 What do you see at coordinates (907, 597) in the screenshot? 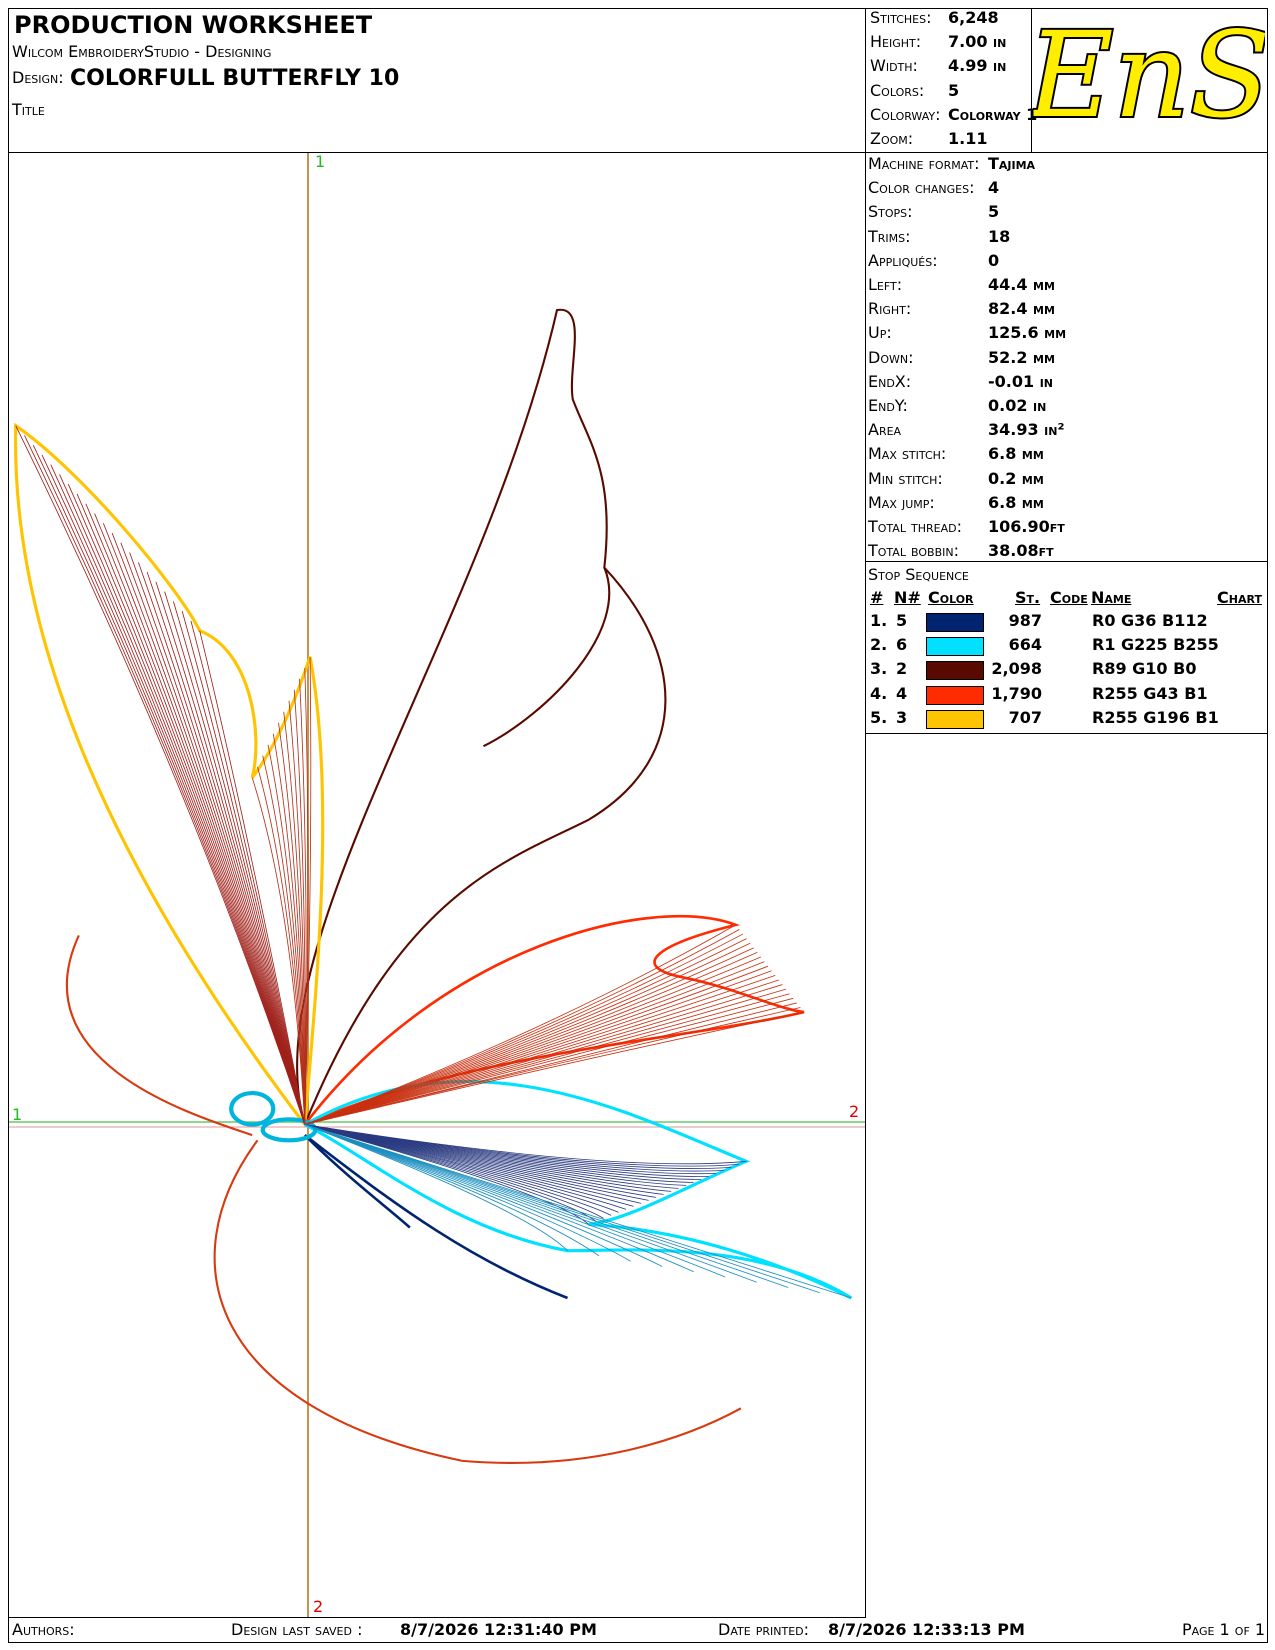
I see `table-header: N#` at bounding box center [907, 597].